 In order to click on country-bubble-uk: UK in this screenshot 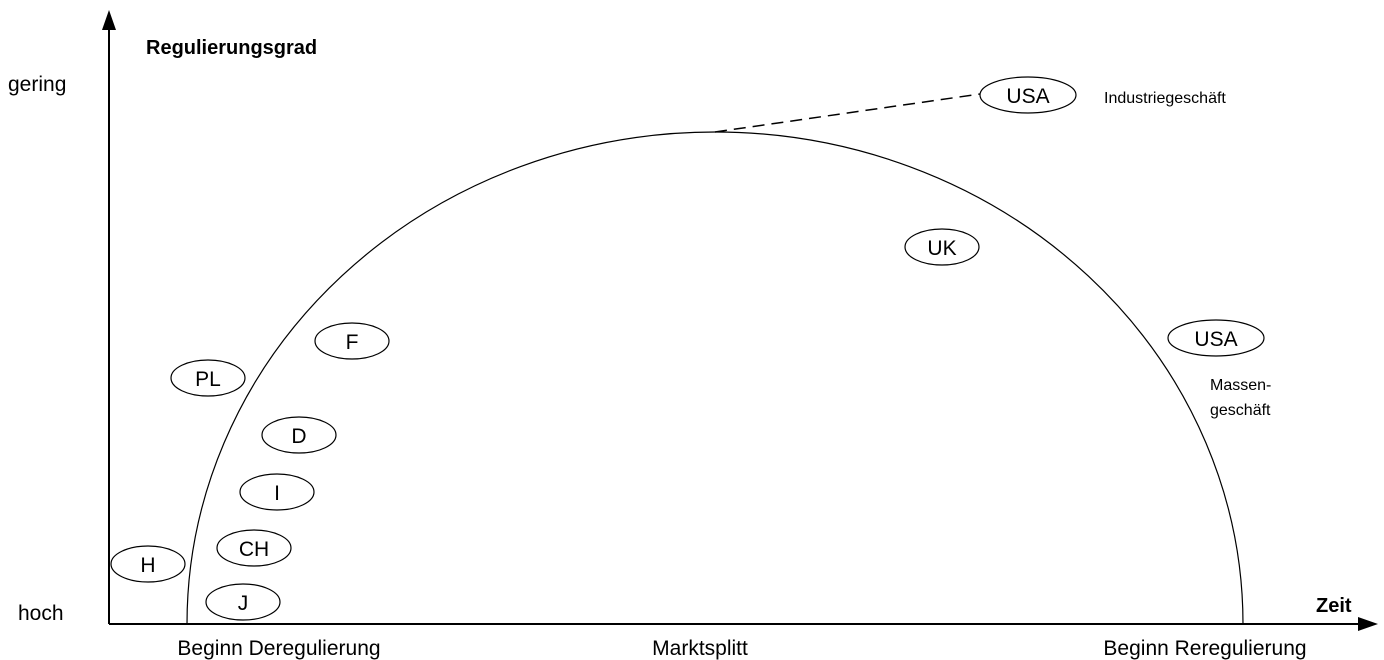, I will do `click(942, 247)`.